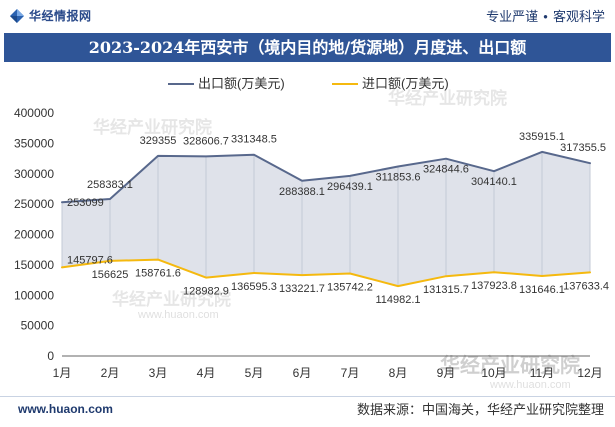  Describe the element at coordinates (181, 84) in the screenshot. I see `legend-swatch-export` at that location.